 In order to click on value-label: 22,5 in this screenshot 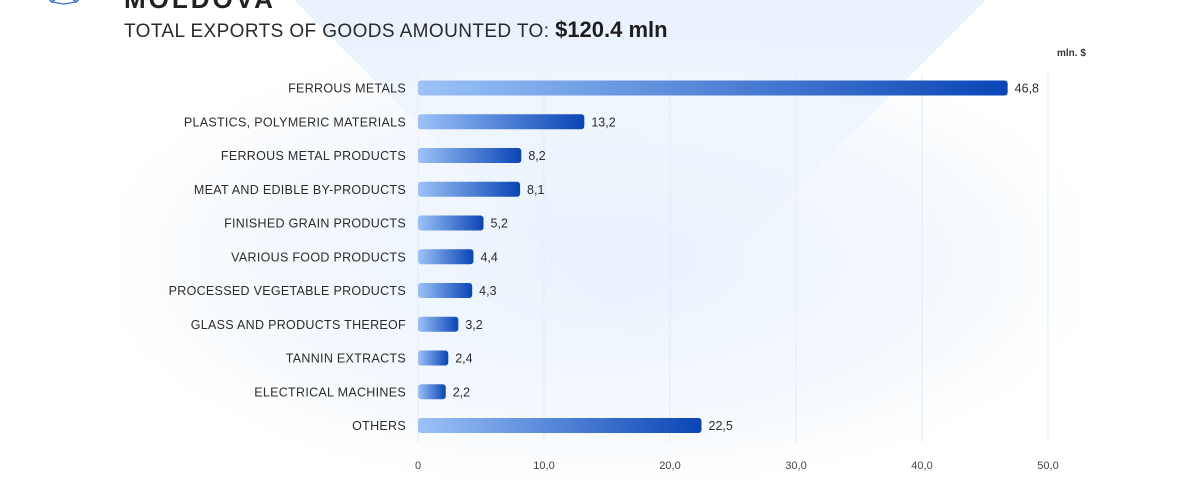, I will do `click(721, 426)`.